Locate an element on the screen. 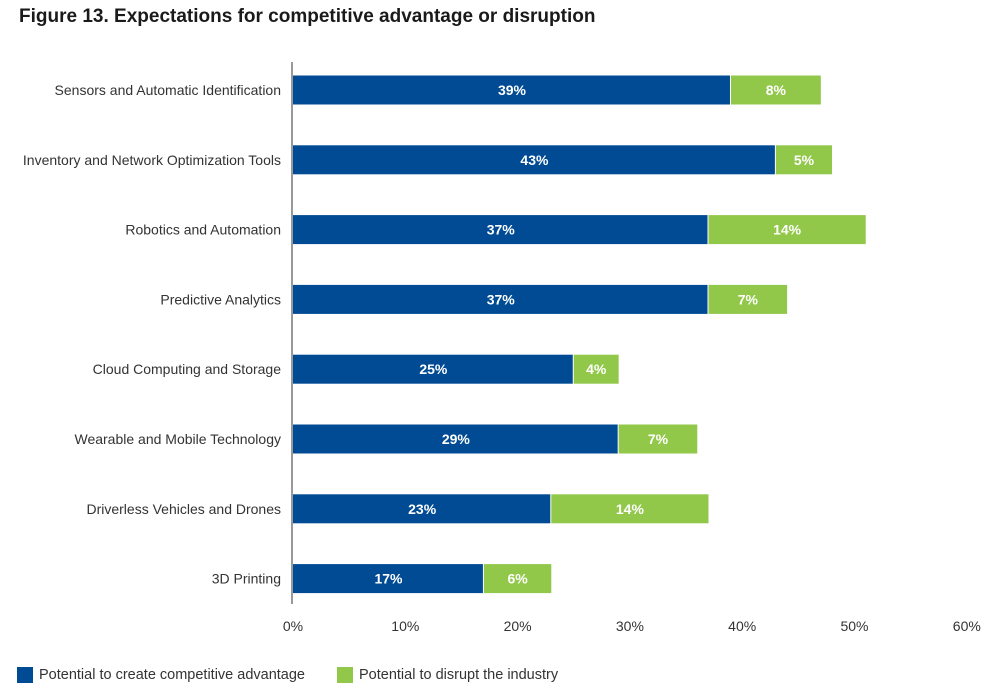 Image resolution: width=1003 pixels, height=694 pixels. category-label: Predictive Analytics is located at coordinates (220, 299).